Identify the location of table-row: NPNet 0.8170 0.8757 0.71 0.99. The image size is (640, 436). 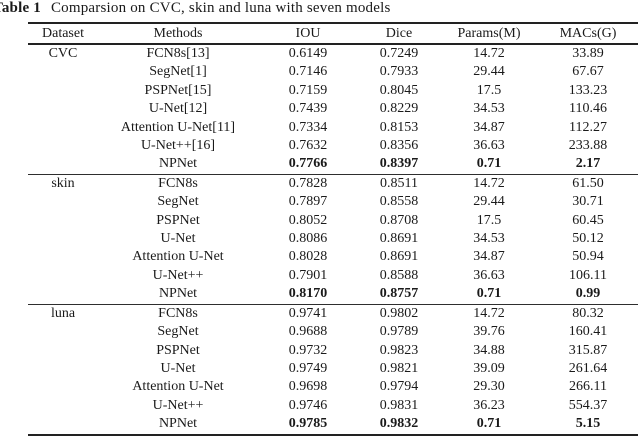
(333, 294).